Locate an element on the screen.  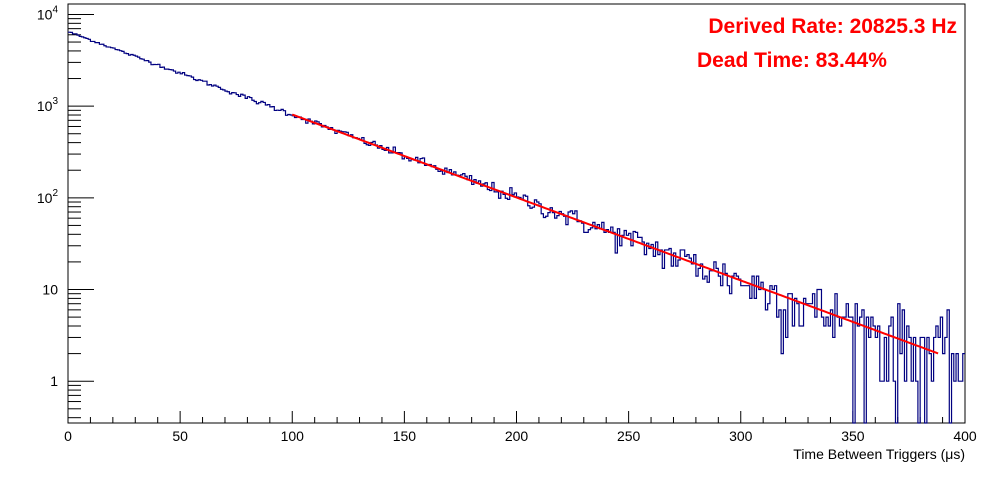
x-axis-title: Time Between Triggers (μs) is located at coordinates (879, 454).